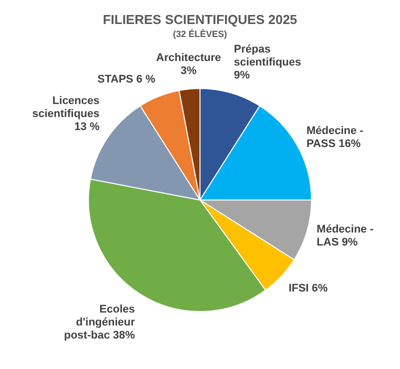 The image size is (400, 369). I want to click on slice-label: Ecoles d'ingénieur post-bac 38%, so click(100, 322).